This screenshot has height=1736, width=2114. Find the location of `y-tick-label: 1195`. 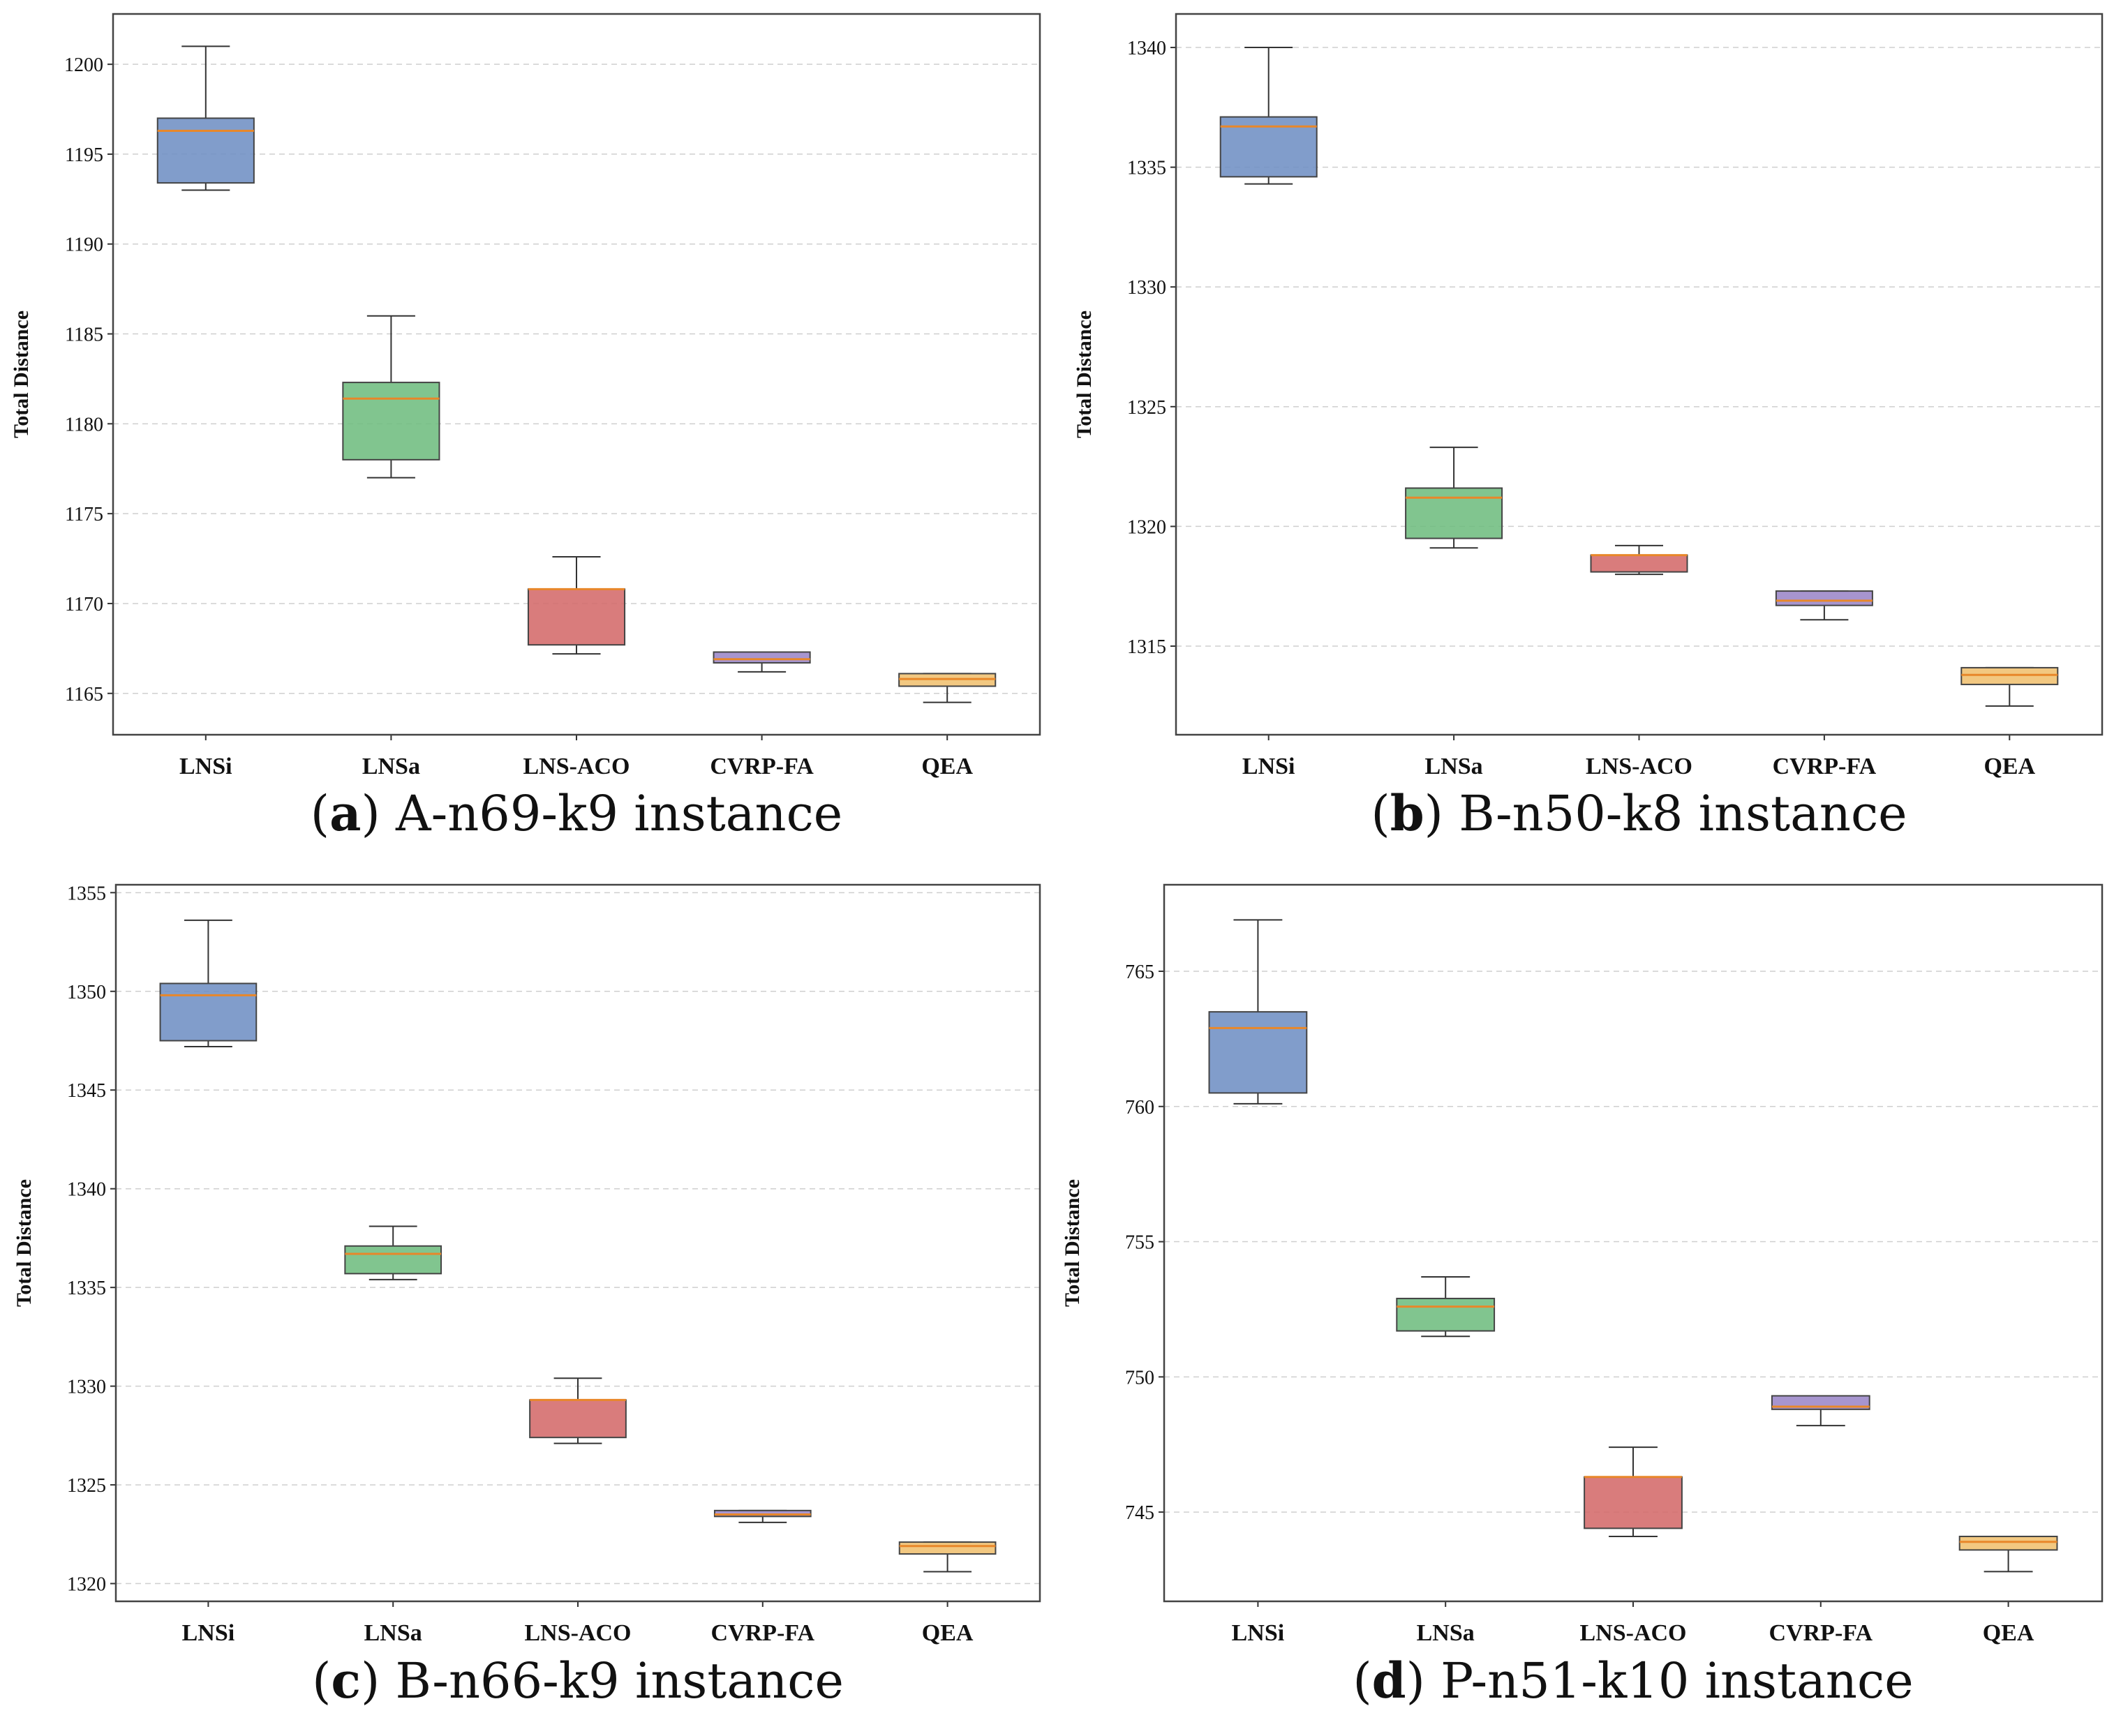

y-tick-label: 1195 is located at coordinates (84, 155).